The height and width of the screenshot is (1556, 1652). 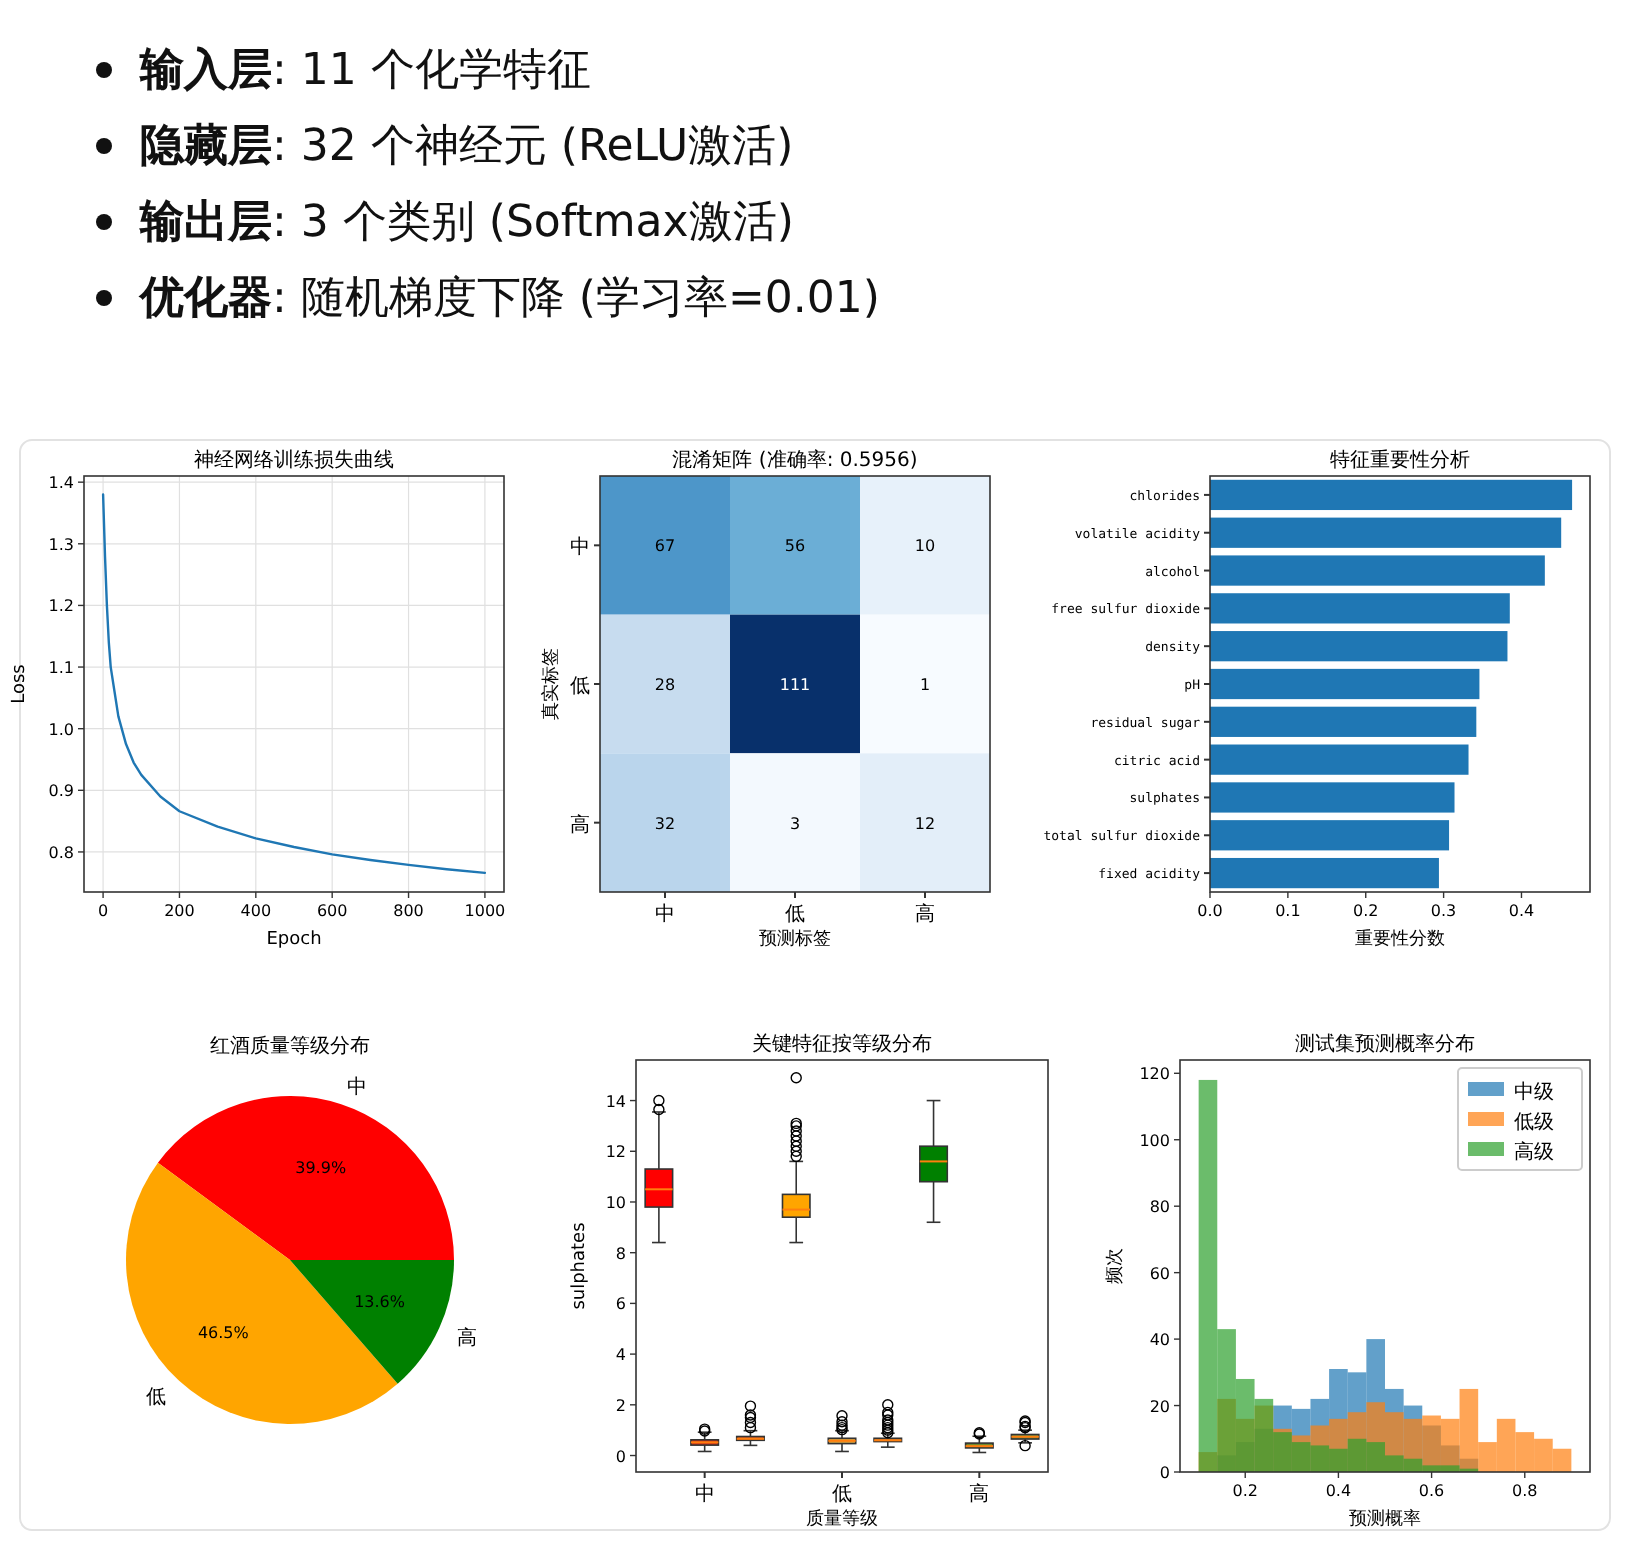 What do you see at coordinates (1210, 911) in the screenshot?
I see `x-tick-label: 0.0` at bounding box center [1210, 911].